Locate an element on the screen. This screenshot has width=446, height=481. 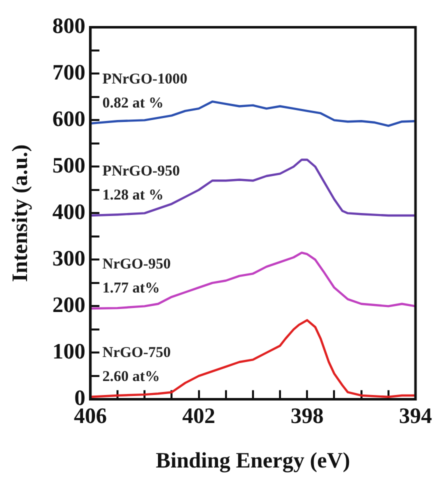
x-axis-title: Binding Energy (eV) is located at coordinates (253, 459).